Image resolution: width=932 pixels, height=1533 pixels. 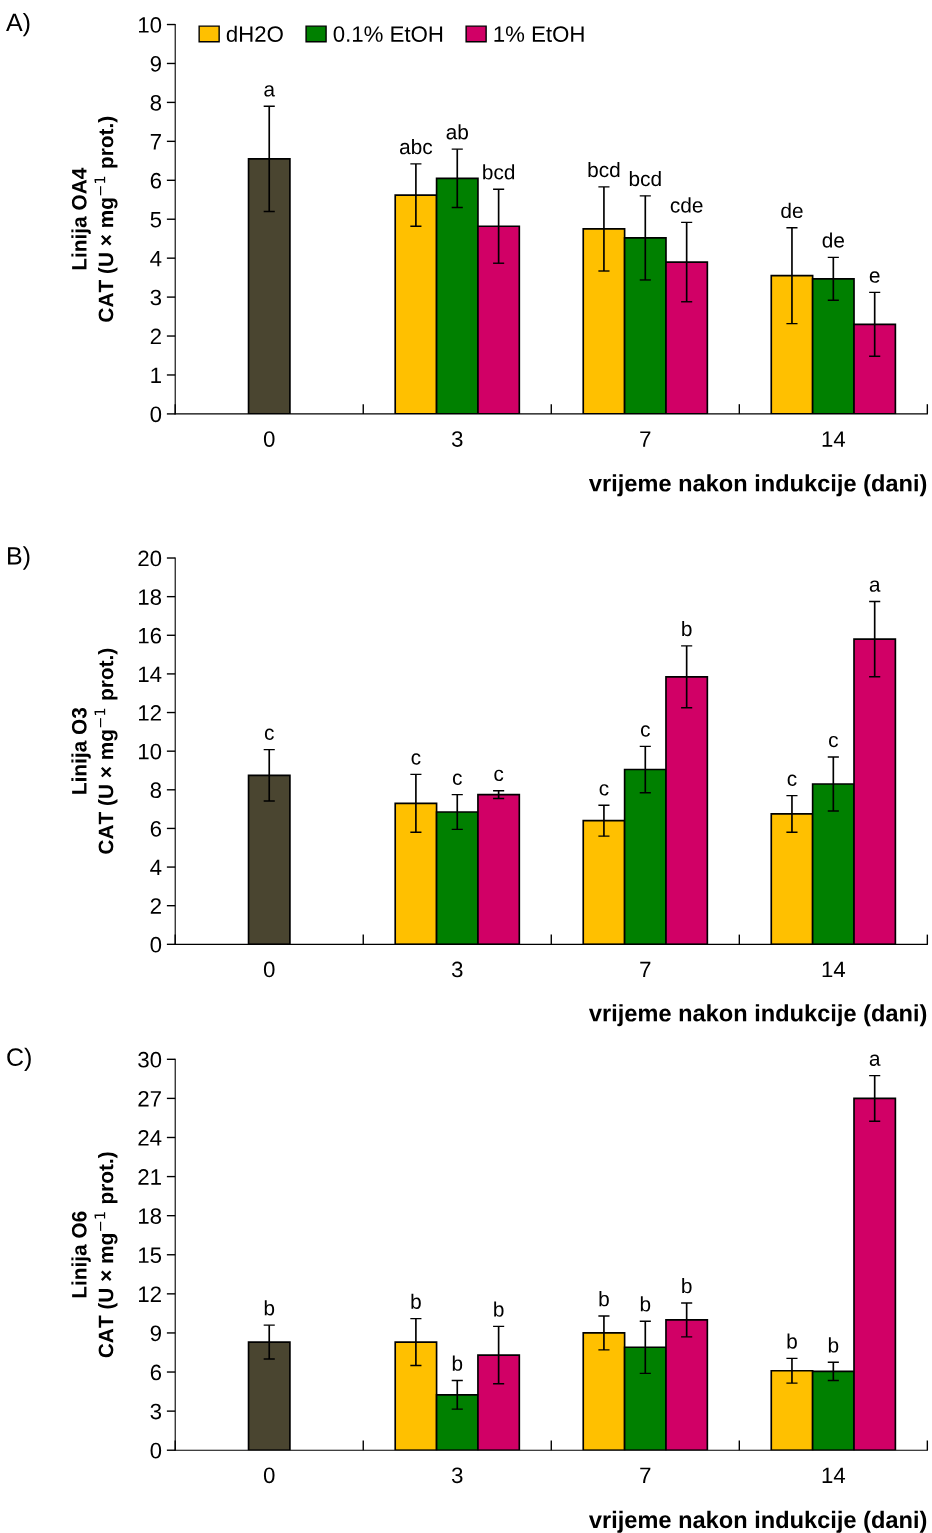 I want to click on y-tick-label: 27, so click(x=149, y=1098).